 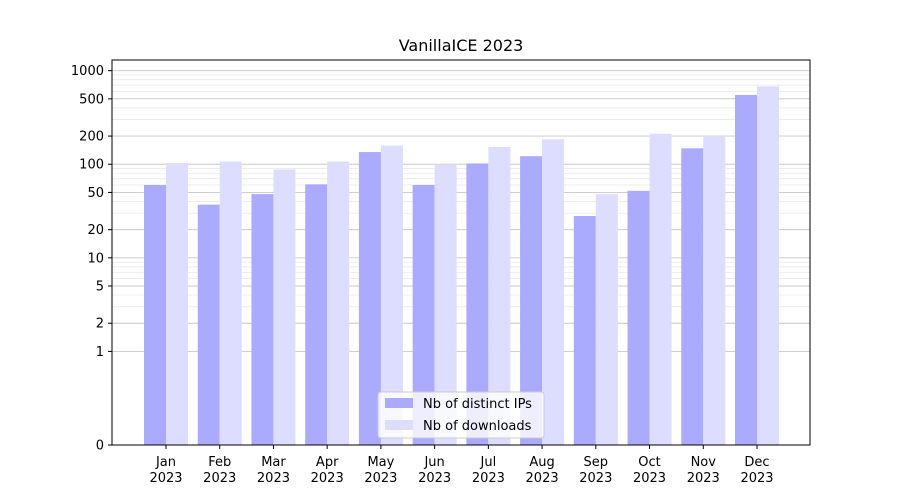 I want to click on legend: Nb of distinct IPs Nb of downloads, so click(x=461, y=415).